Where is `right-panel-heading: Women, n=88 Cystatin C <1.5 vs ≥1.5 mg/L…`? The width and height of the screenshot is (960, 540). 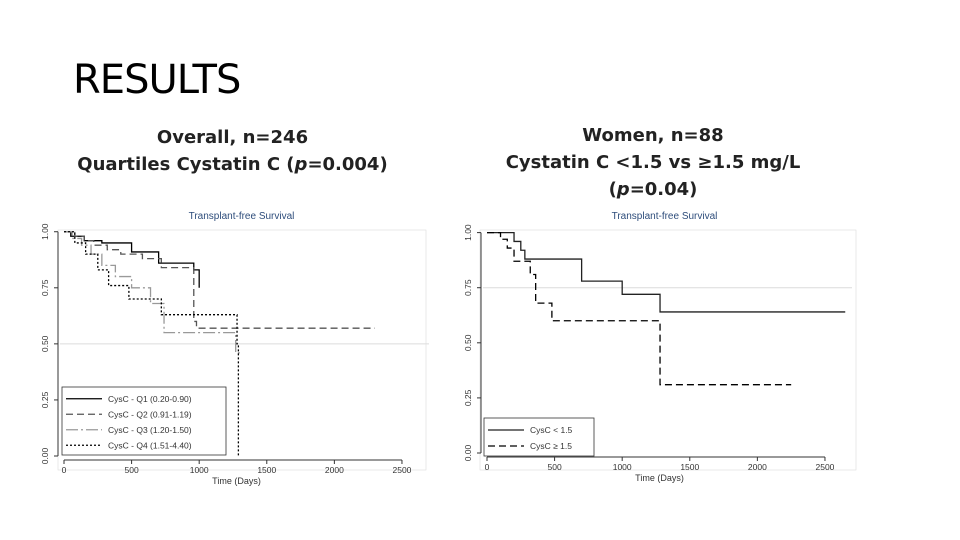
right-panel-heading: Women, n=88 Cystatin C <1.5 vs ≥1.5 mg/L… is located at coordinates (653, 162).